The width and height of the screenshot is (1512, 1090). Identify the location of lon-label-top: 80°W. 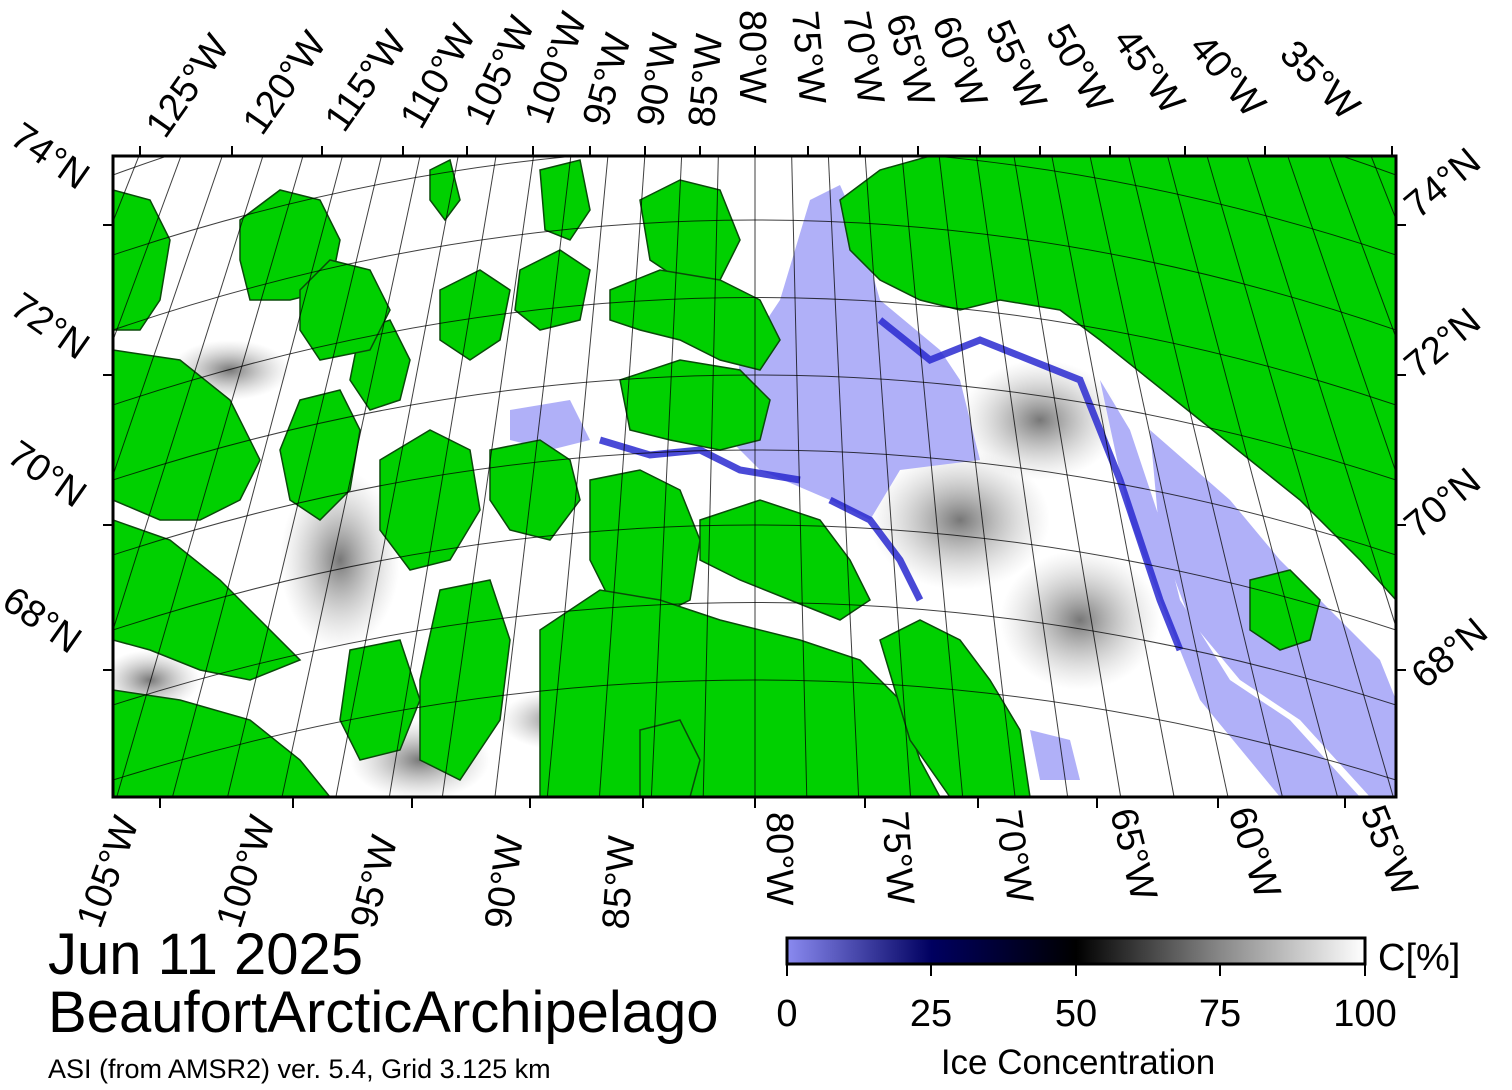
(752, 56).